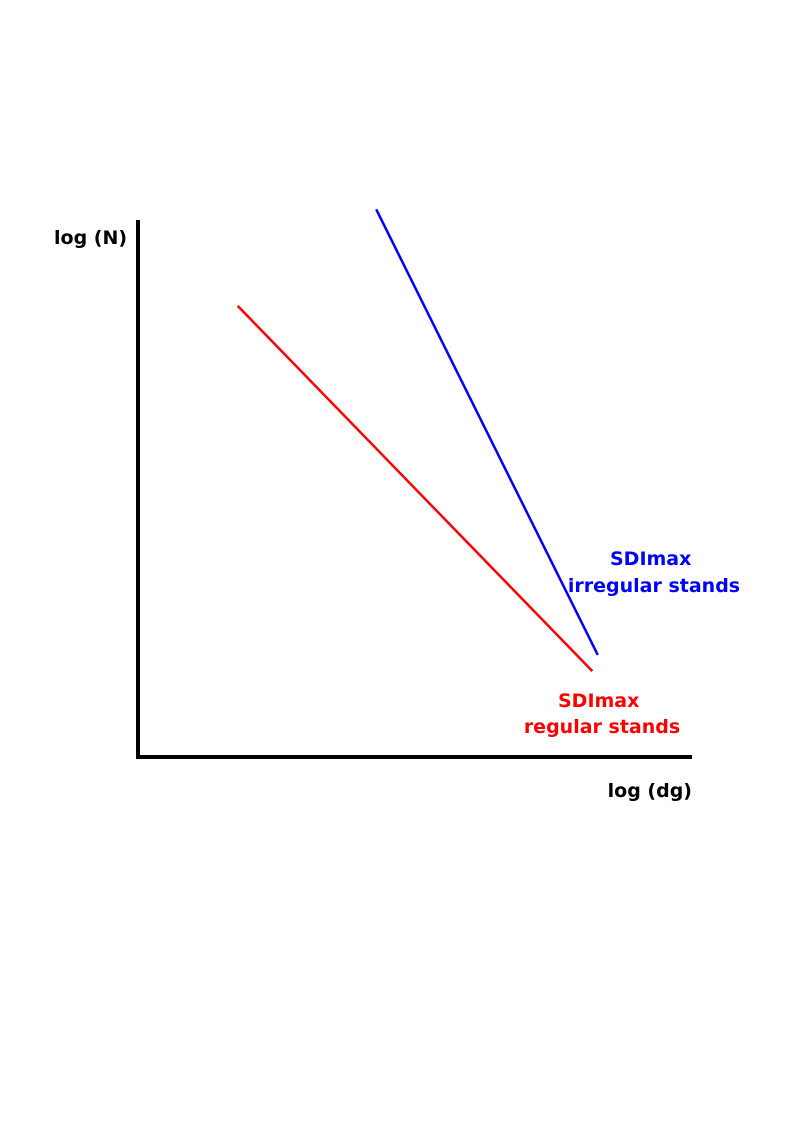 The height and width of the screenshot is (1123, 794). Describe the element at coordinates (602, 727) in the screenshot. I see `series-label-regular-line-2: regular stands` at that location.